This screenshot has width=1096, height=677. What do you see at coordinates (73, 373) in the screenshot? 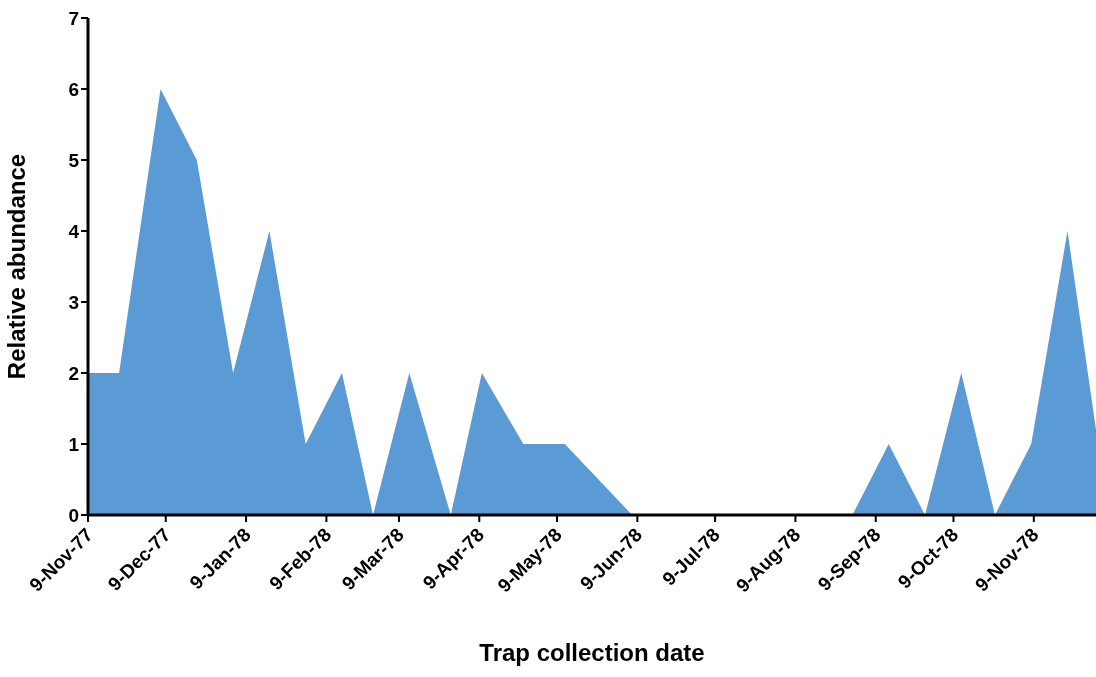
I see `y-tick-label: 2` at bounding box center [73, 373].